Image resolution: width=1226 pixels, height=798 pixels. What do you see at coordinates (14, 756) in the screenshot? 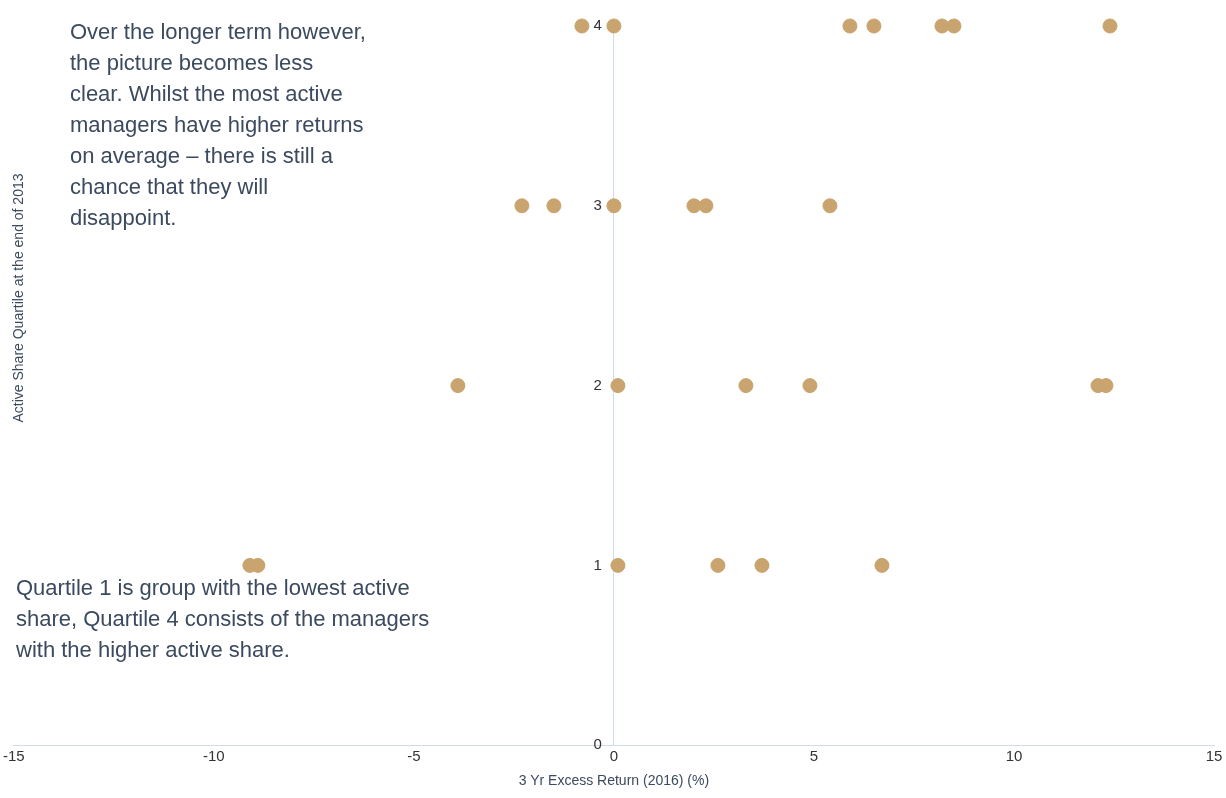
I see `x-tick-label: -15` at bounding box center [14, 756].